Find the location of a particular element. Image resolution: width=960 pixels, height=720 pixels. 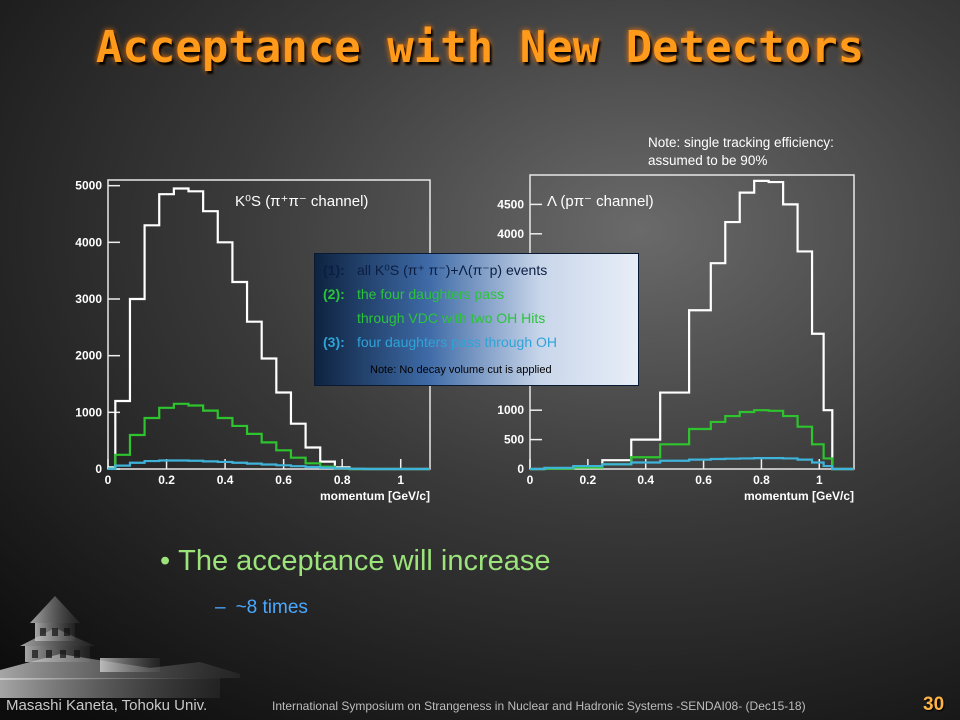

footer-author: Masashi Kaneta, Tohoku Univ. is located at coordinates (107, 705).